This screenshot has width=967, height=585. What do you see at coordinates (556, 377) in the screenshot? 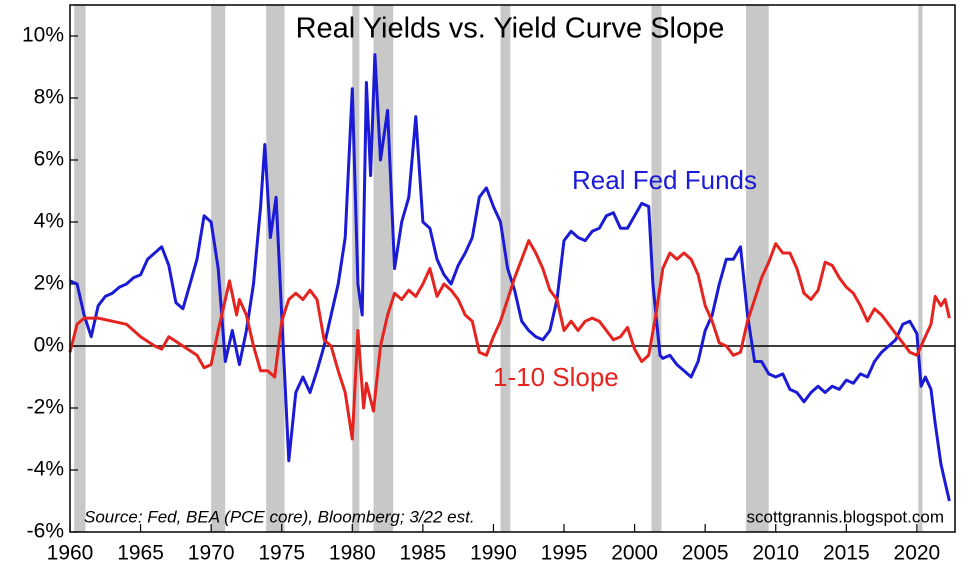
I see `series-label: 1-10 Slope` at bounding box center [556, 377].